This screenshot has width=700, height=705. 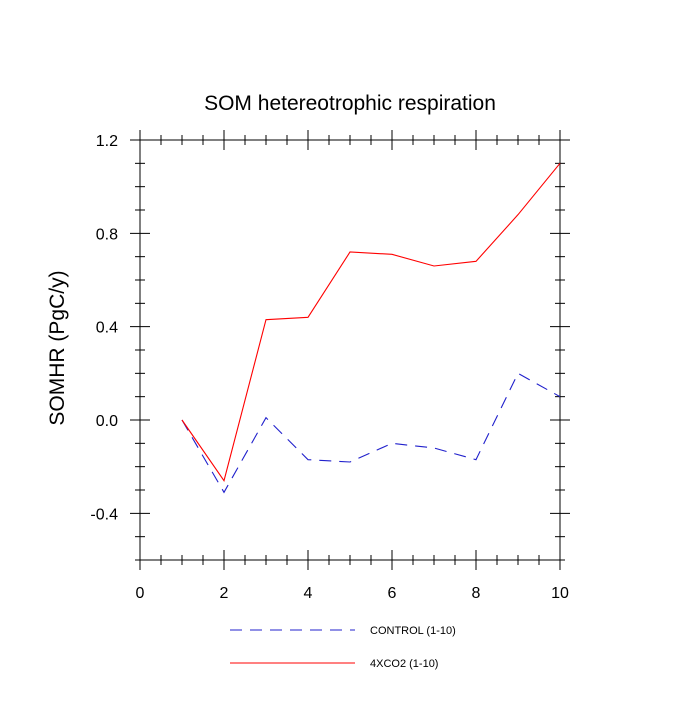 What do you see at coordinates (308, 593) in the screenshot?
I see `x-tick-label: 4` at bounding box center [308, 593].